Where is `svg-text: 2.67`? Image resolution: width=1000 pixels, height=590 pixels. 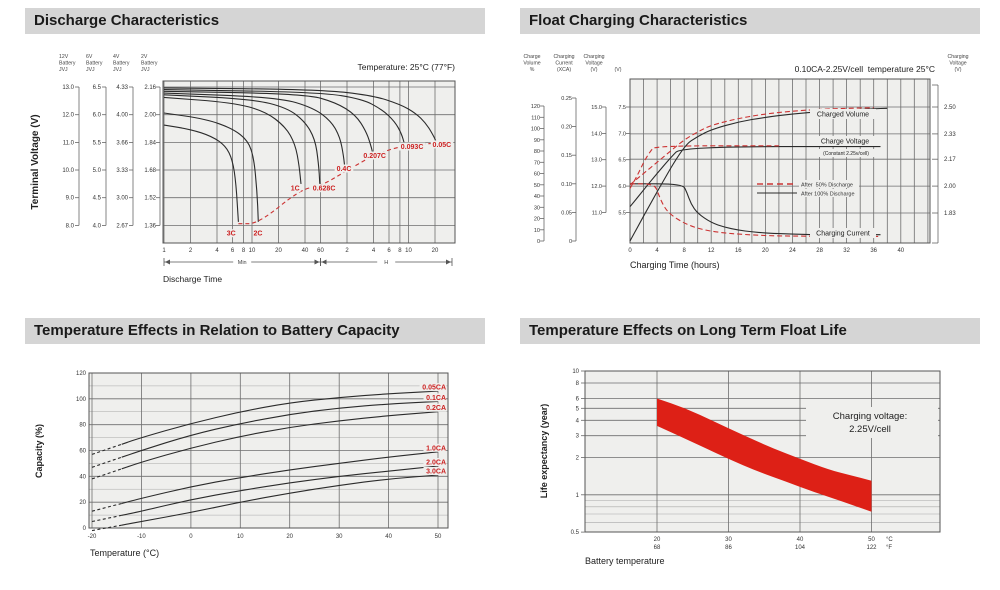 svg-text: 2.67 is located at coordinates (122, 226).